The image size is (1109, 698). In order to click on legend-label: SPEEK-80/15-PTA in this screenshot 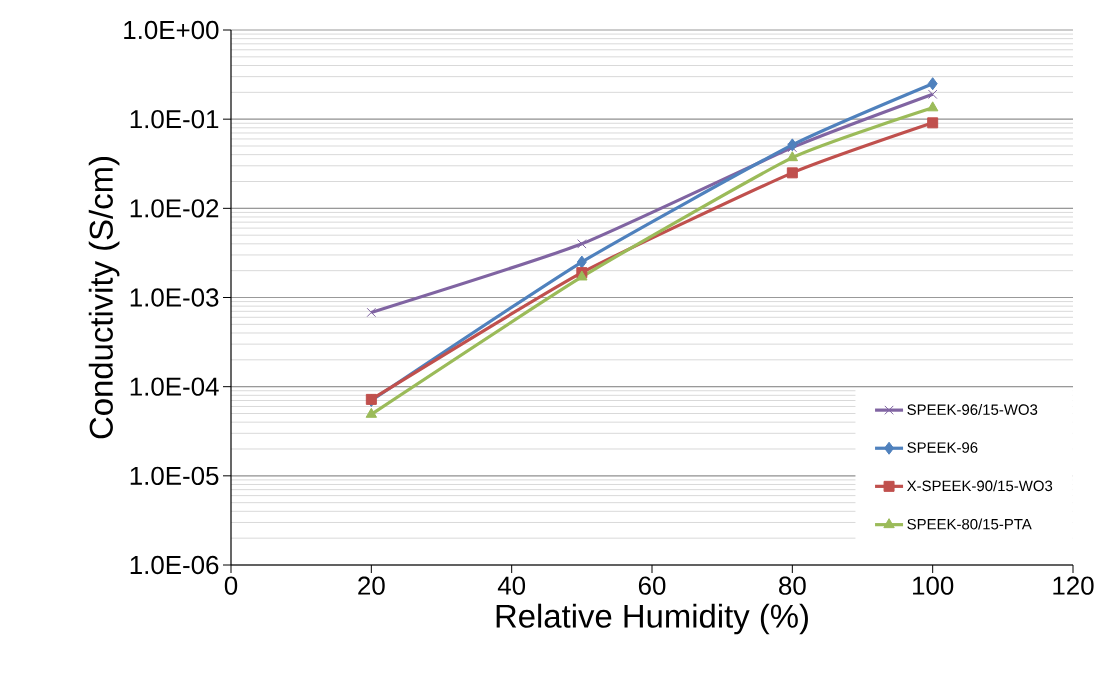, I will do `click(969, 524)`.